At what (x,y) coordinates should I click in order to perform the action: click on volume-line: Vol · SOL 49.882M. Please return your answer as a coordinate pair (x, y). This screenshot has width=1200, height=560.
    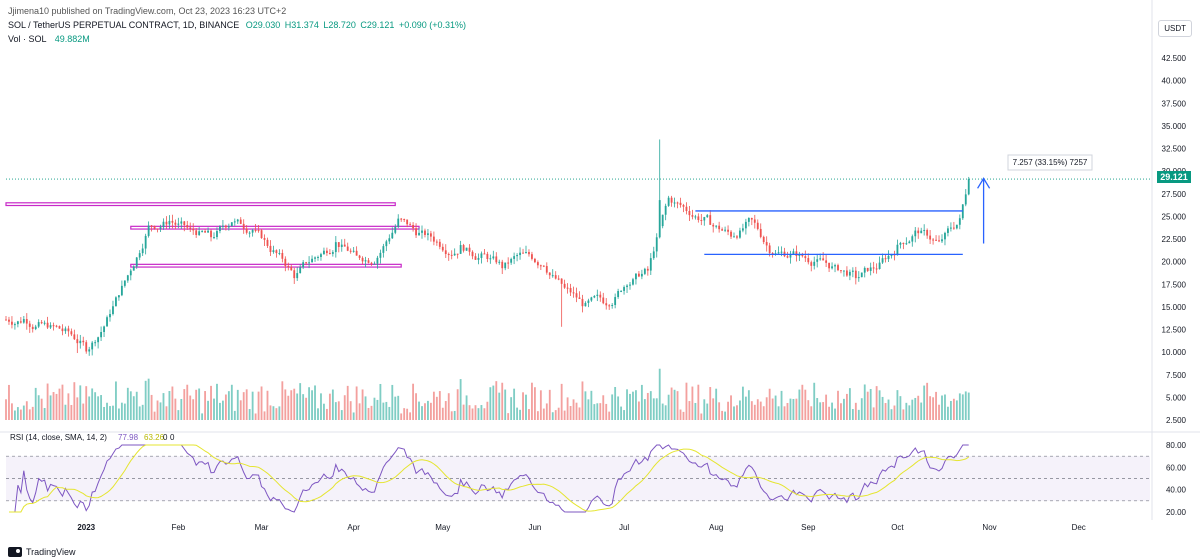
    Looking at the image, I should click on (238, 39).